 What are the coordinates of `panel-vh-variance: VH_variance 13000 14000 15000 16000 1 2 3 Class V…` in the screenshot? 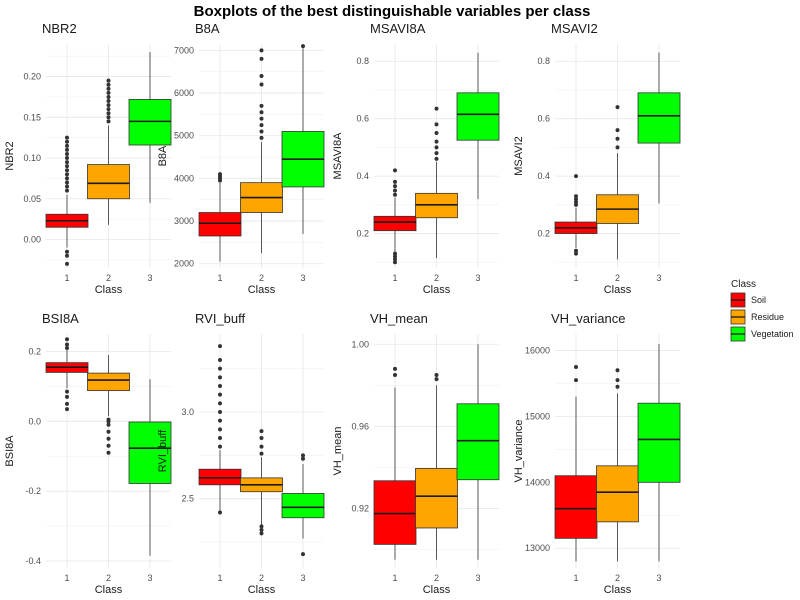 It's located at (597, 453).